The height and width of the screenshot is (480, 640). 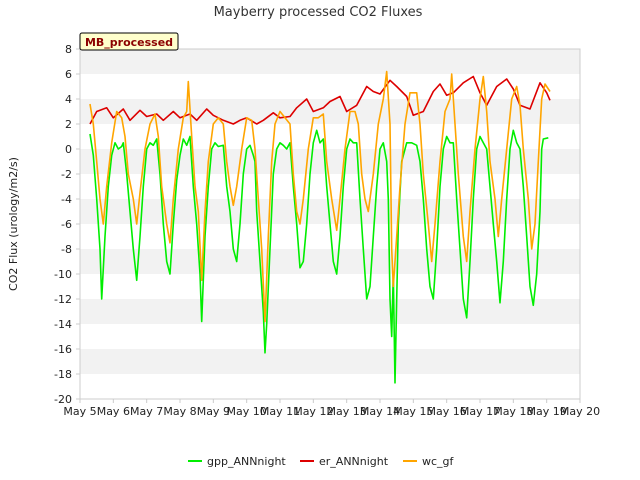 What do you see at coordinates (213, 411) in the screenshot?
I see `x-tick-label: May 9` at bounding box center [213, 411].